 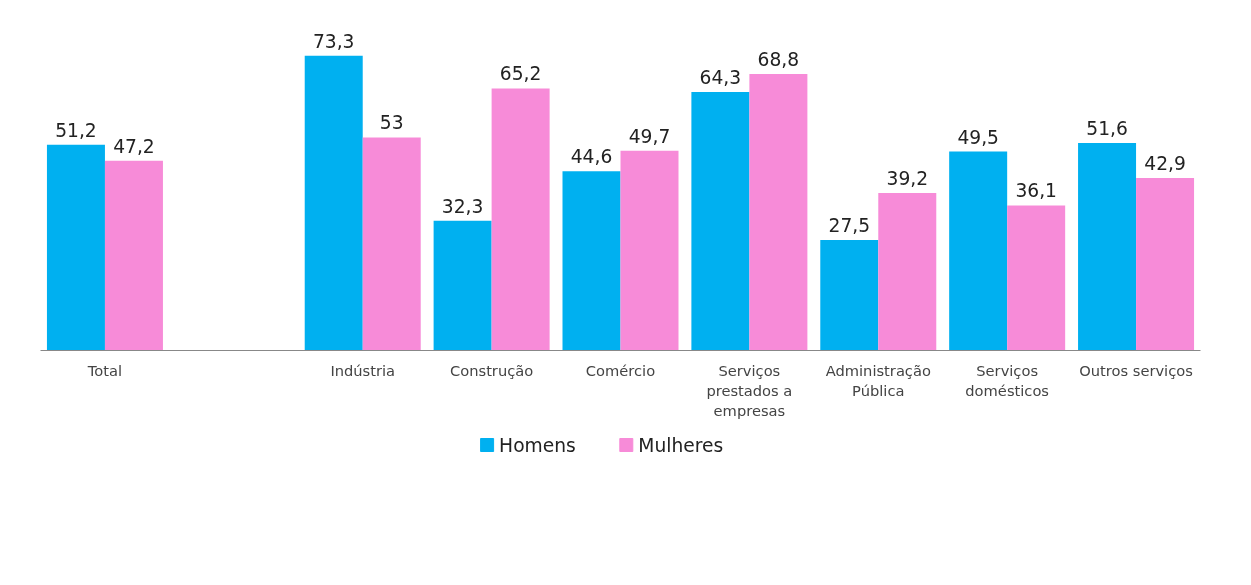 What do you see at coordinates (1136, 370) in the screenshot?
I see `x-tick-label: Outros serviços` at bounding box center [1136, 370].